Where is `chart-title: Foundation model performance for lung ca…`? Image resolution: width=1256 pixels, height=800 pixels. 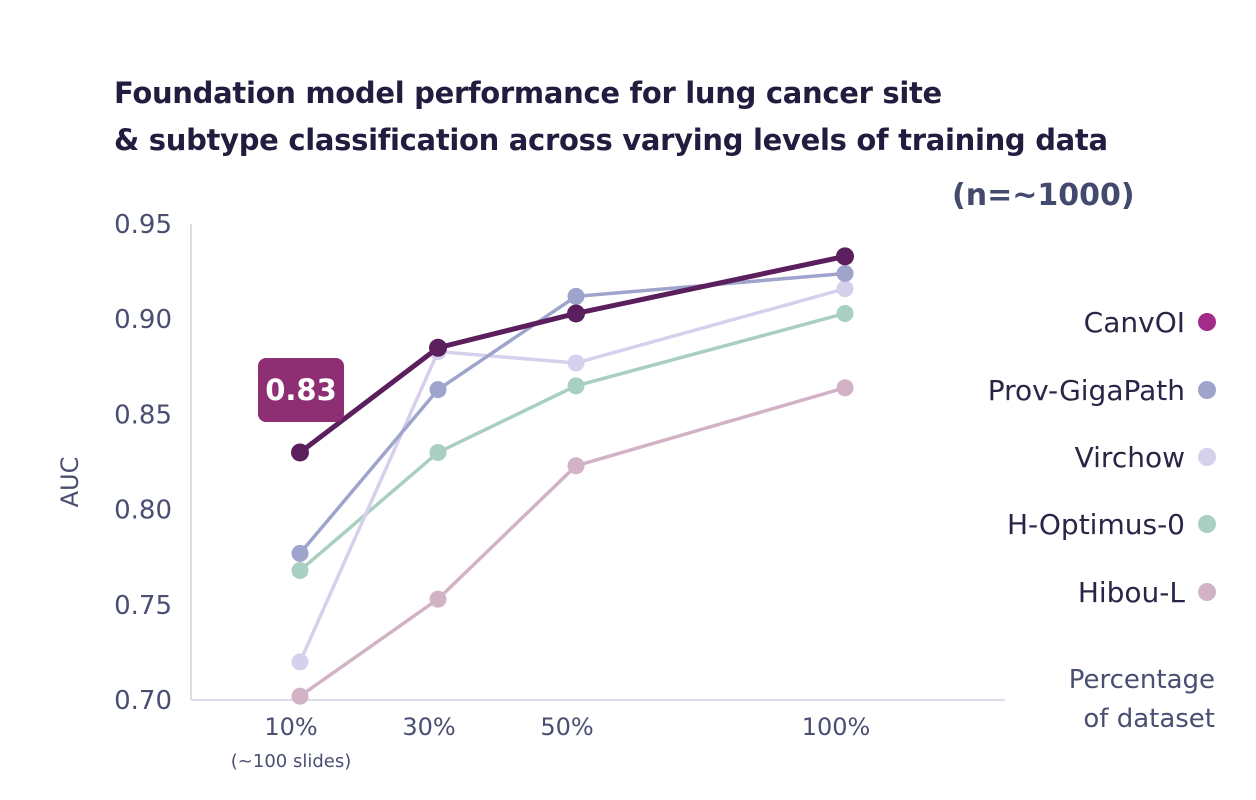
chart-title: Foundation model performance for lung ca… is located at coordinates (611, 117).